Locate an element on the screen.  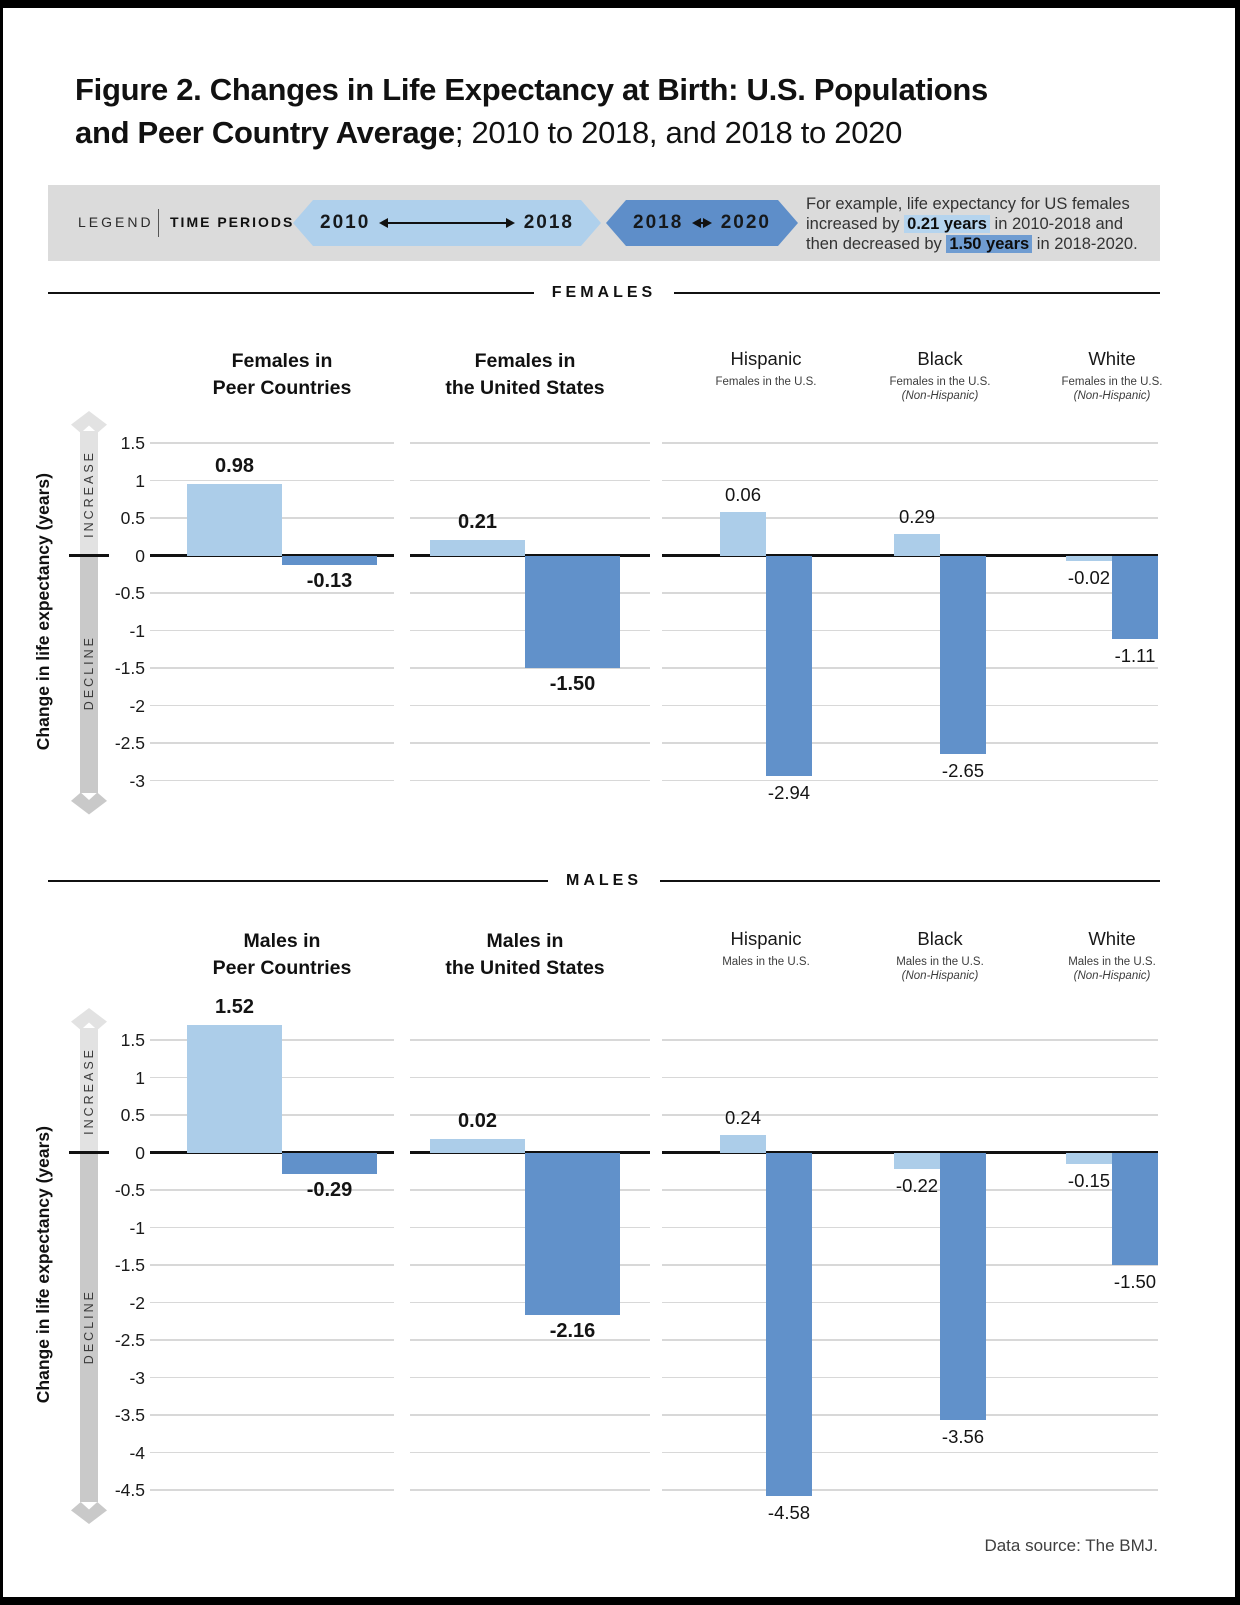
y-tick-label: -1 is located at coordinates (137, 630).